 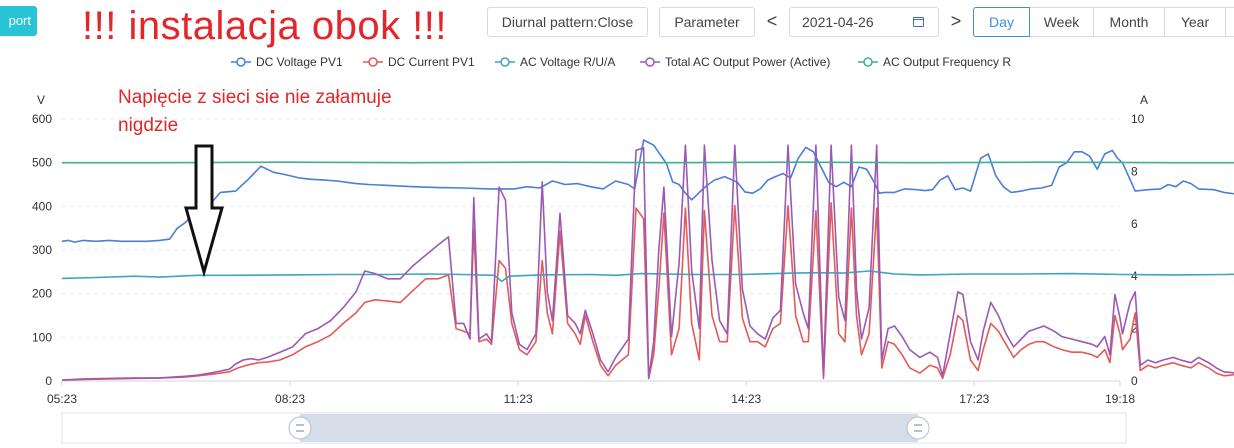 I want to click on x-tick-label: 17:23, so click(x=974, y=399).